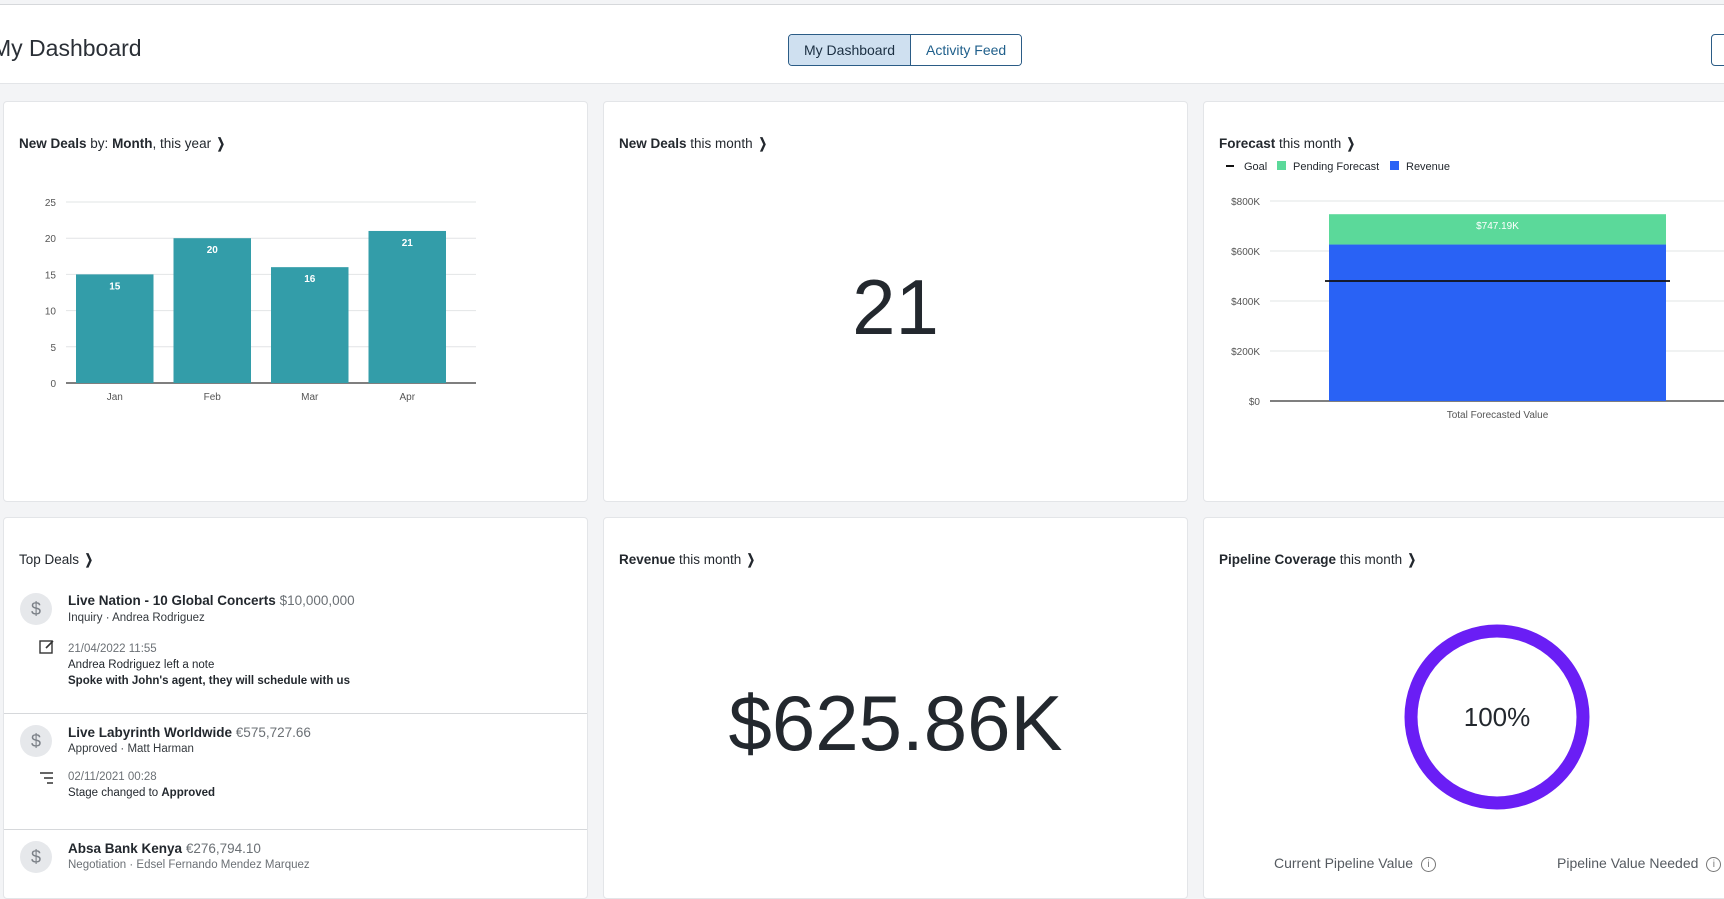 The height and width of the screenshot is (899, 1724). Describe the element at coordinates (1245, 302) in the screenshot. I see `y-tick-label: $400K` at that location.